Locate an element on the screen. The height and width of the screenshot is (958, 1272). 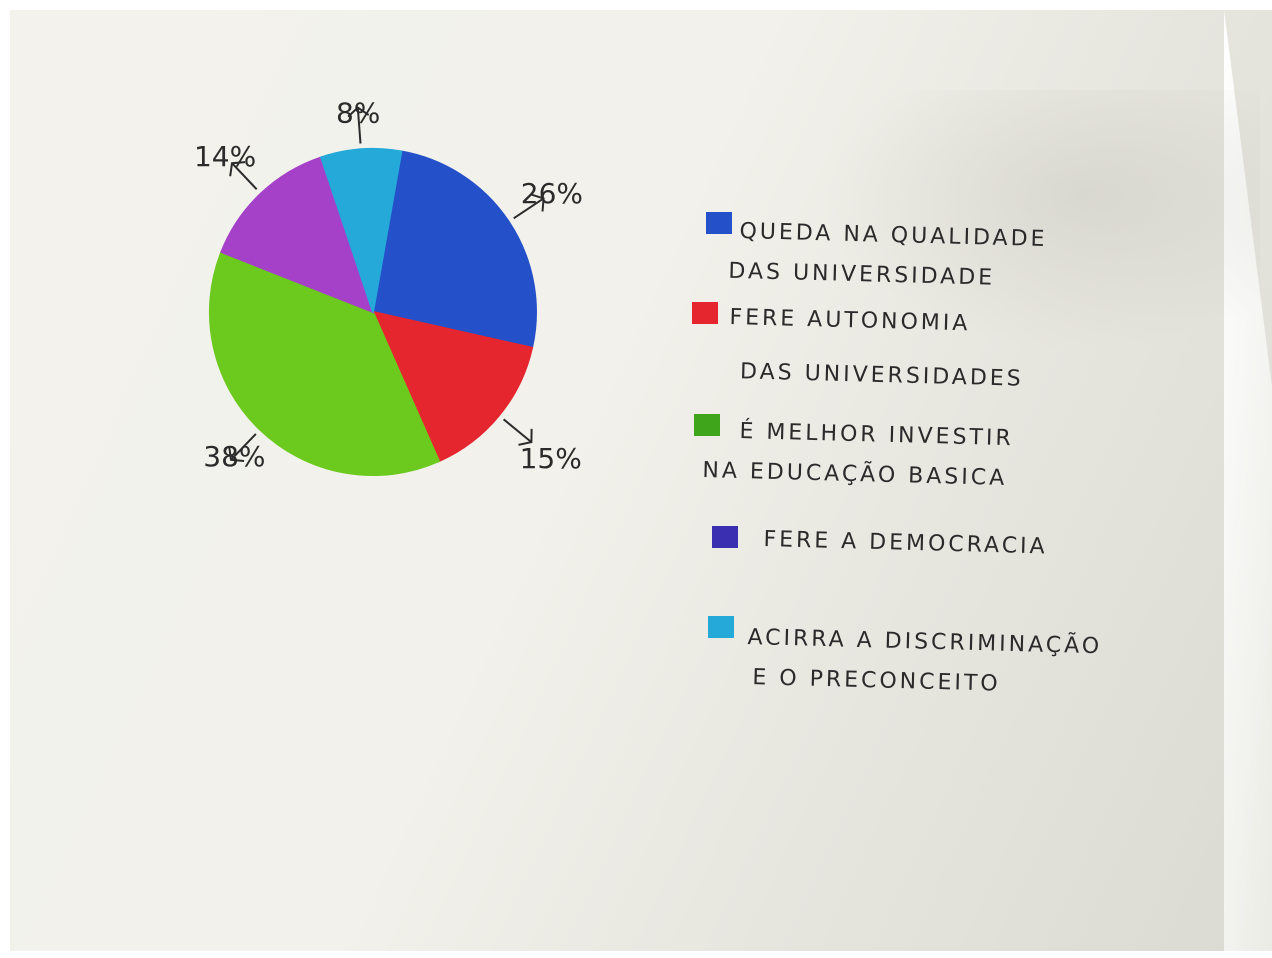
pie-percent-label: 8% is located at coordinates (358, 113).